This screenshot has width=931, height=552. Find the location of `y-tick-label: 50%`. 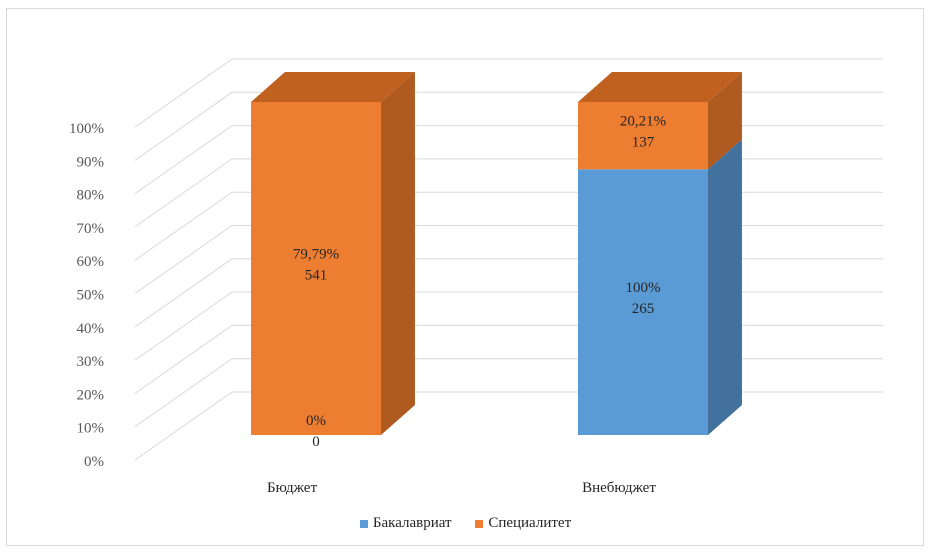

y-tick-label: 50% is located at coordinates (91, 296).